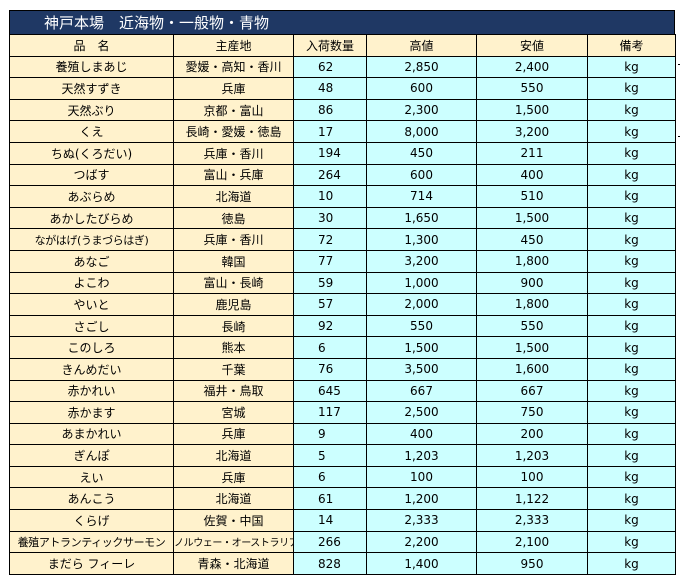 This screenshot has height=575, width=683. What do you see at coordinates (330, 218) in the screenshot?
I see `cell-quantity: 30` at bounding box center [330, 218].